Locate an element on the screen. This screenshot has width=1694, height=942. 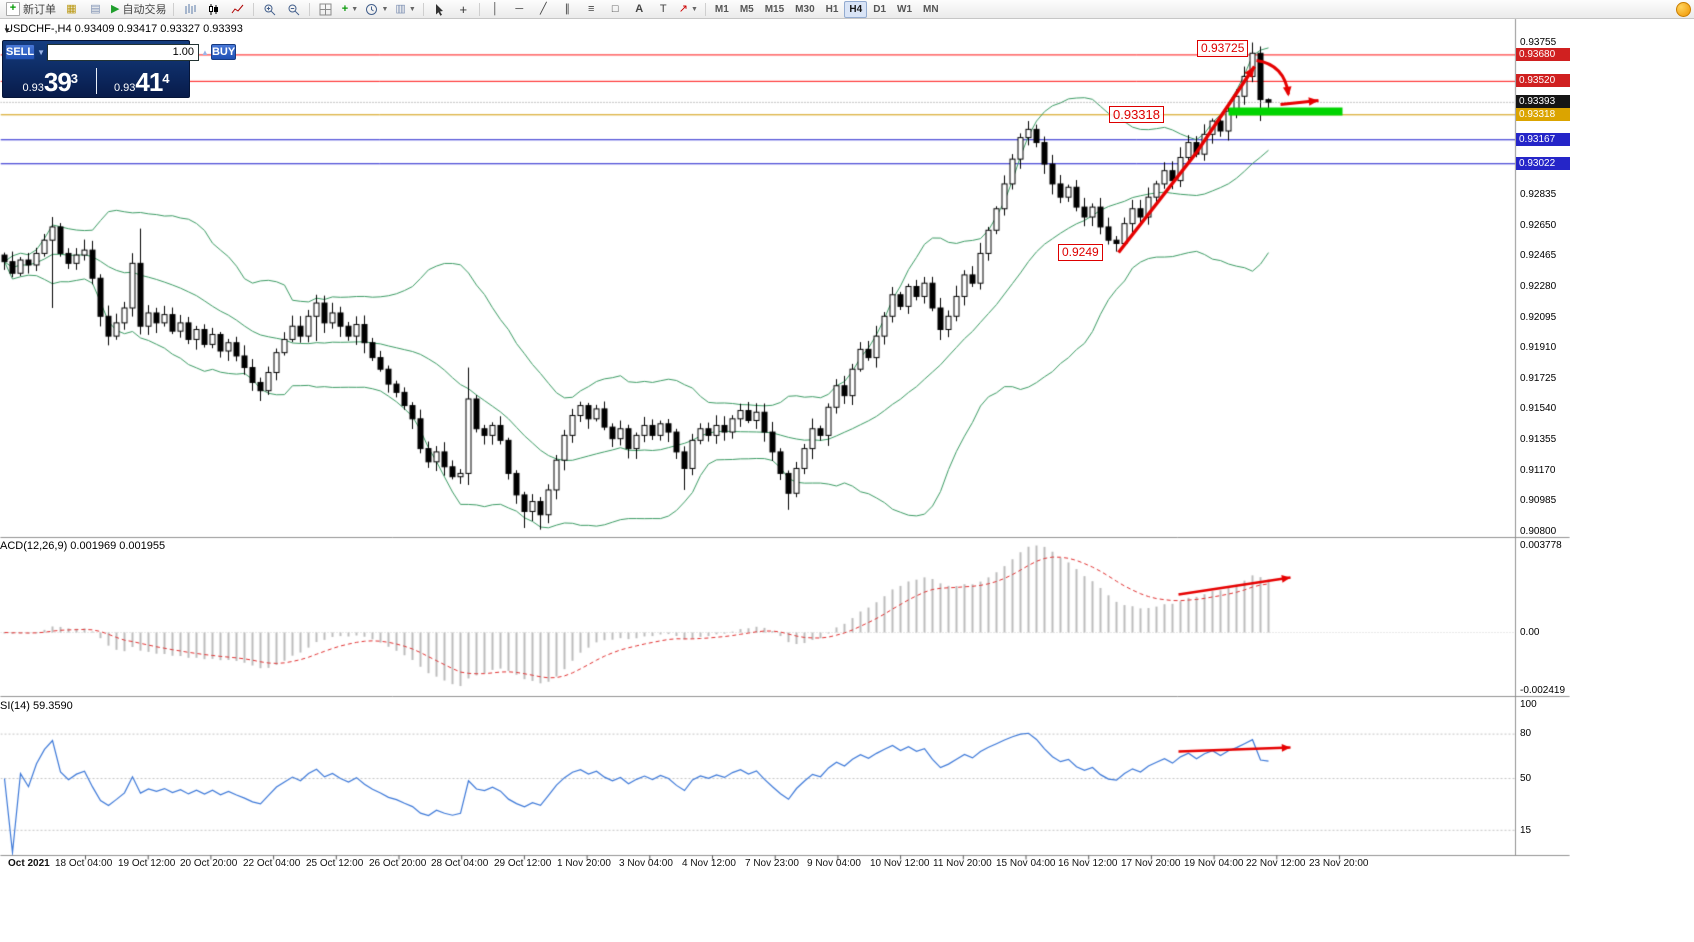
indicators-add-icon: + is located at coordinates (345, 8).